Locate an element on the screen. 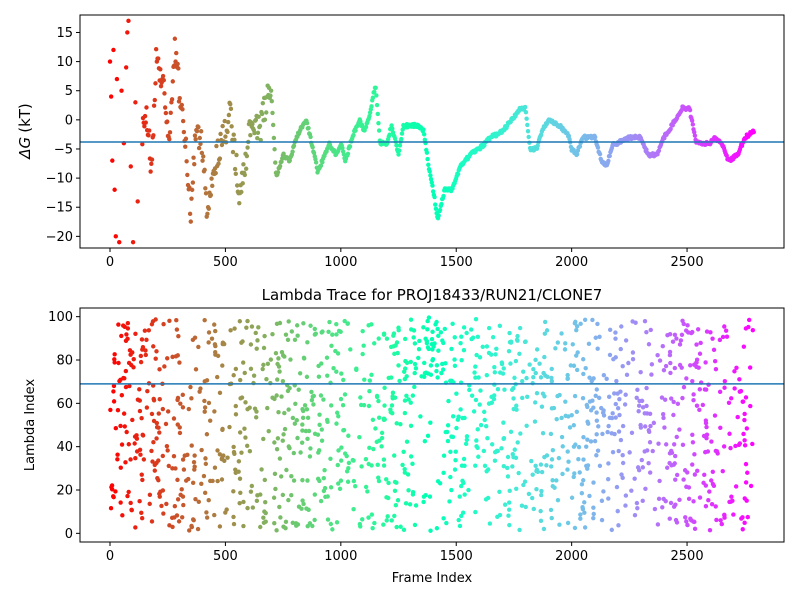 This screenshot has height=600, width=800. delta-g-x-ticks: 0 500 1000 1500 2000 2500 is located at coordinates (405, 259).